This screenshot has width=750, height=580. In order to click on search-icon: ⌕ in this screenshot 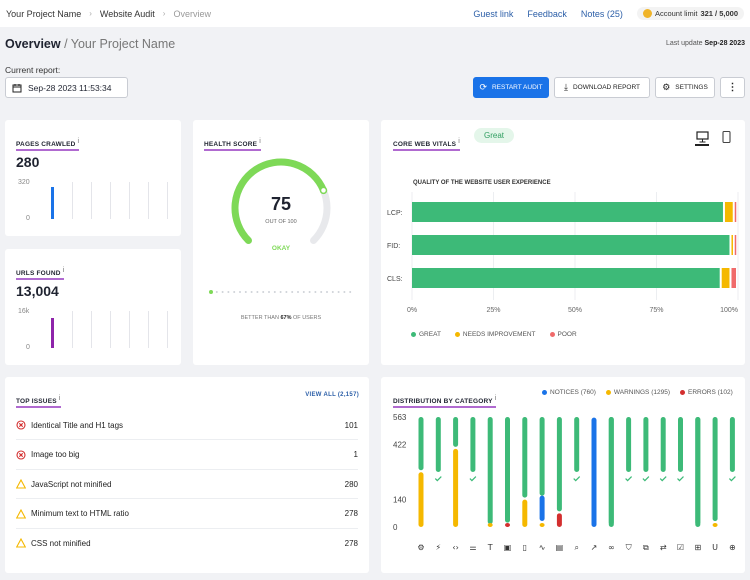, I will do `click(576, 547)`.